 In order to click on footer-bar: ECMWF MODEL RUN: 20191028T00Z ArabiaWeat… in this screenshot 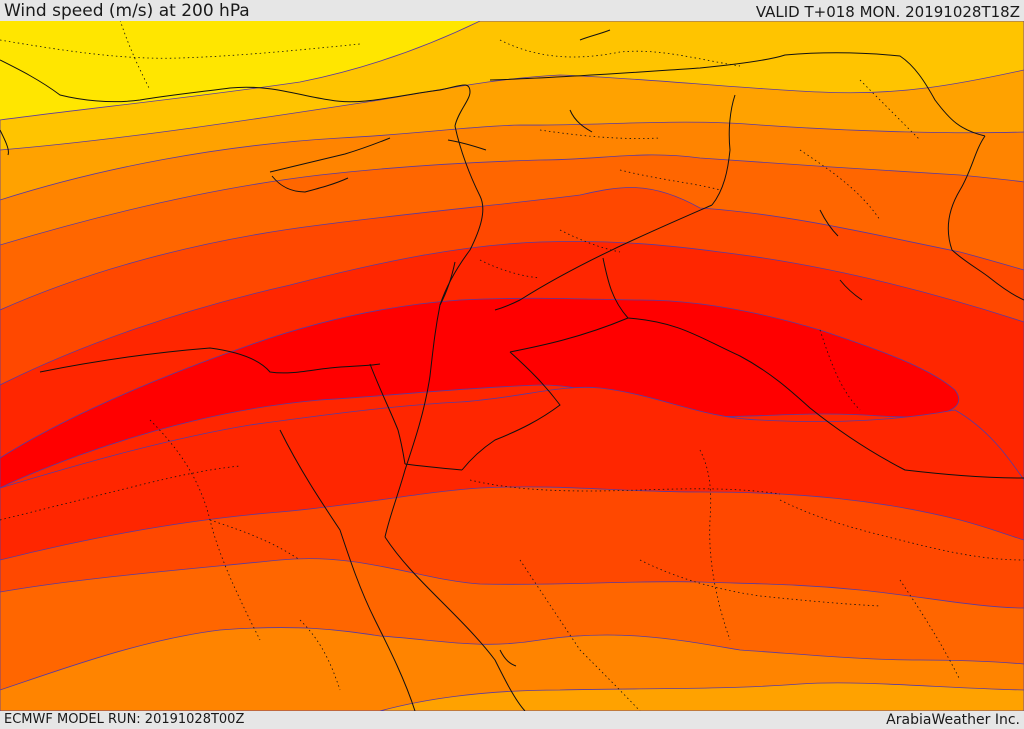, I will do `click(512, 720)`.